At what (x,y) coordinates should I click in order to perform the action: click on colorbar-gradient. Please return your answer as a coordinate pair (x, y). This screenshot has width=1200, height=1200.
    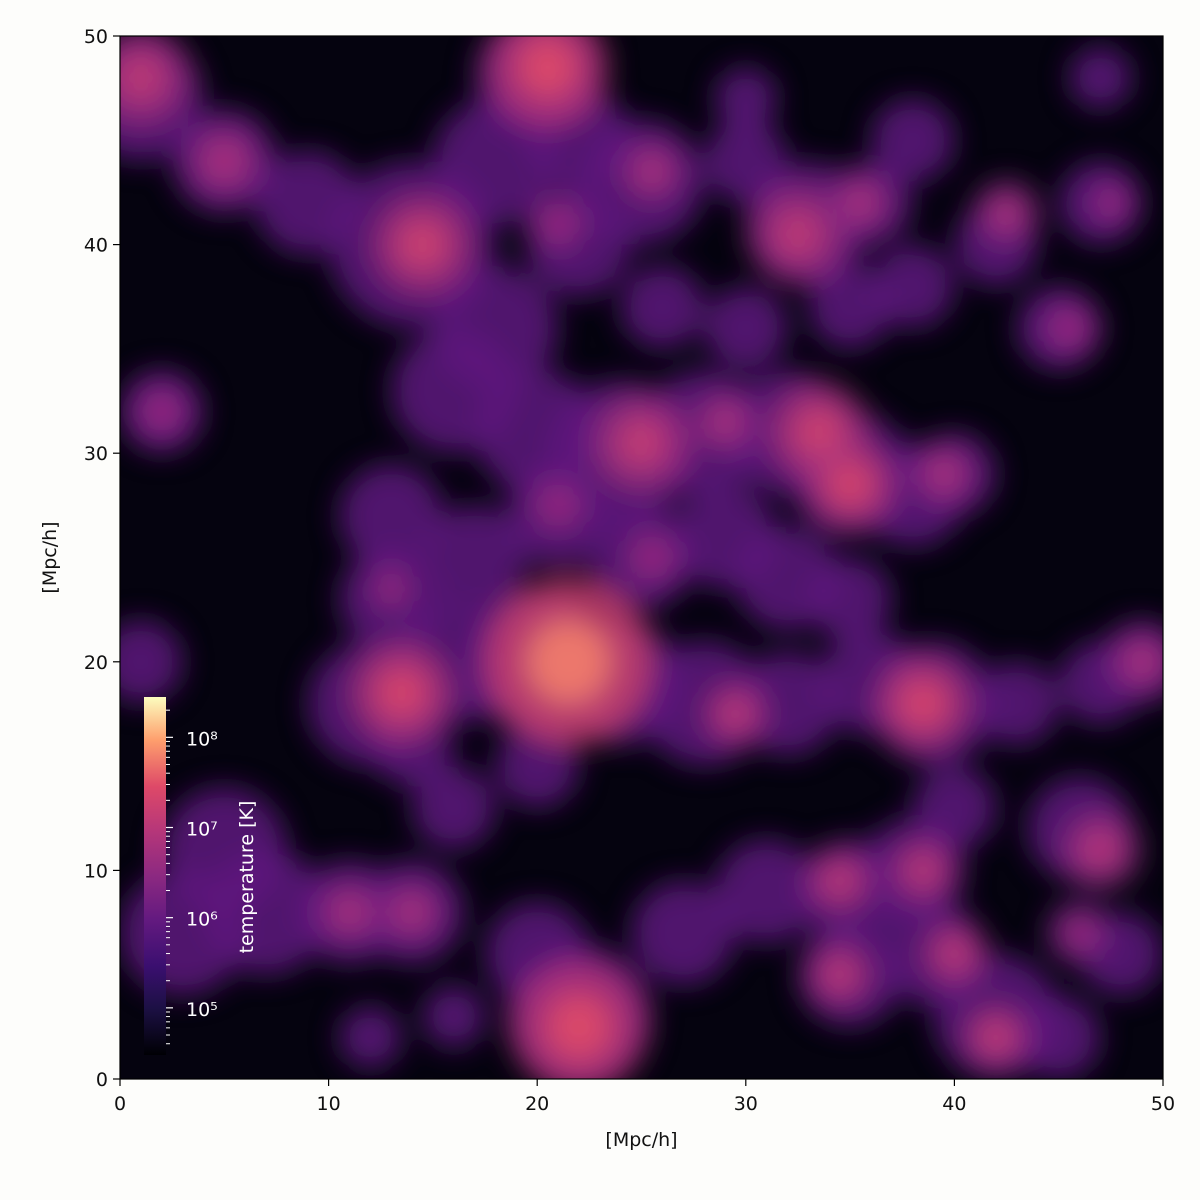
    Looking at the image, I should click on (155, 876).